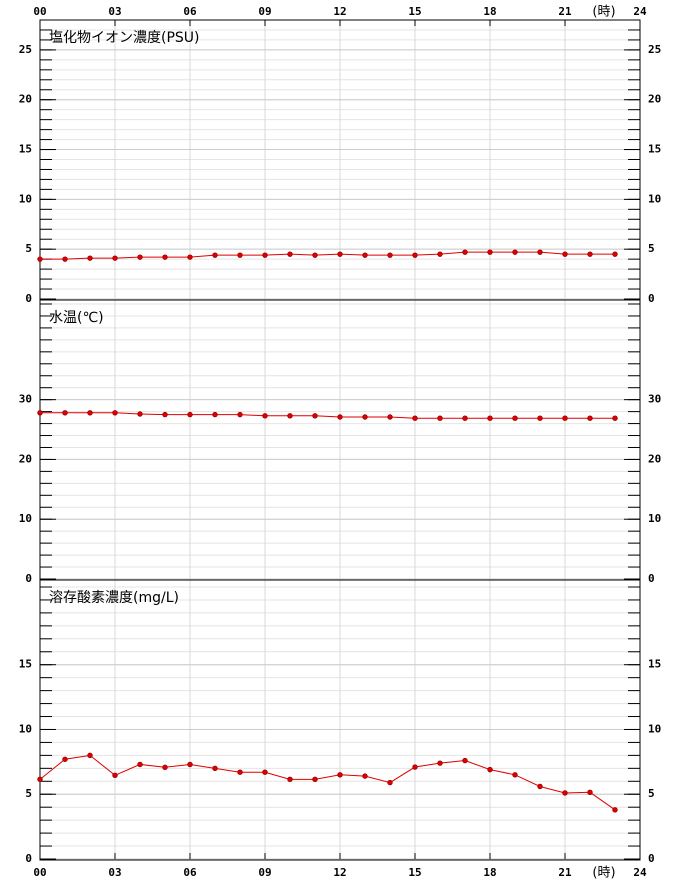 The height and width of the screenshot is (880, 680). What do you see at coordinates (654, 49) in the screenshot?
I see `y-tick-label: 25` at bounding box center [654, 49].